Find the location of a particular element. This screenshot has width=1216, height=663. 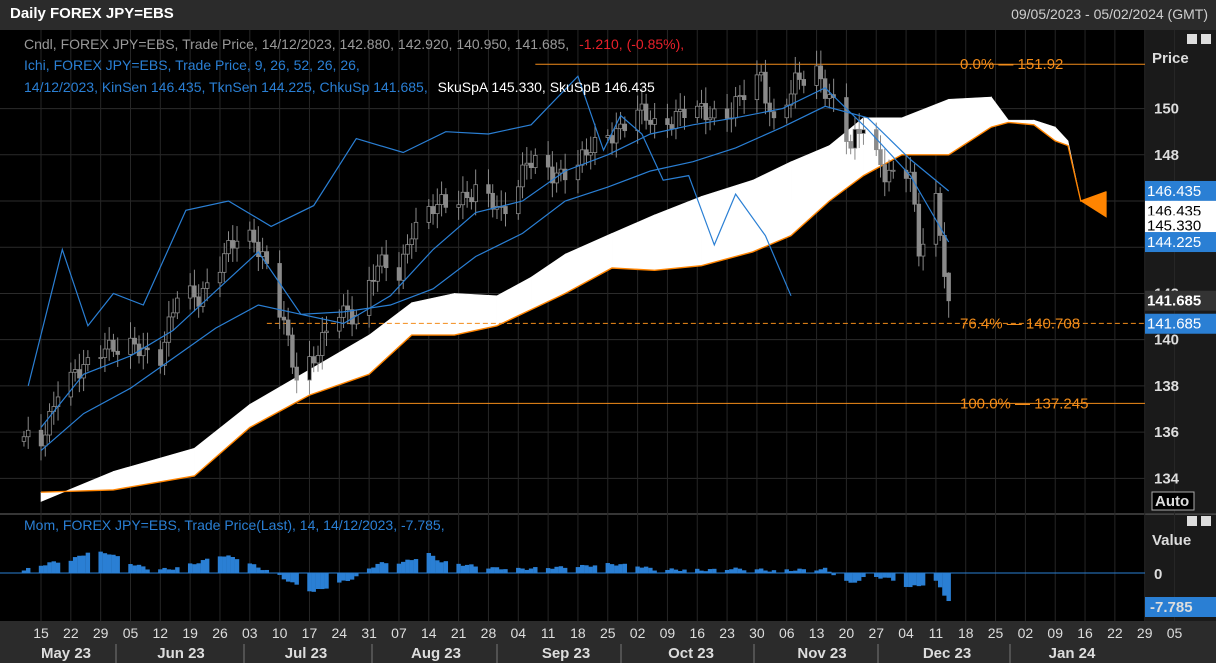

chart-title: Daily FOREX JPY=EBS is located at coordinates (92, 13).